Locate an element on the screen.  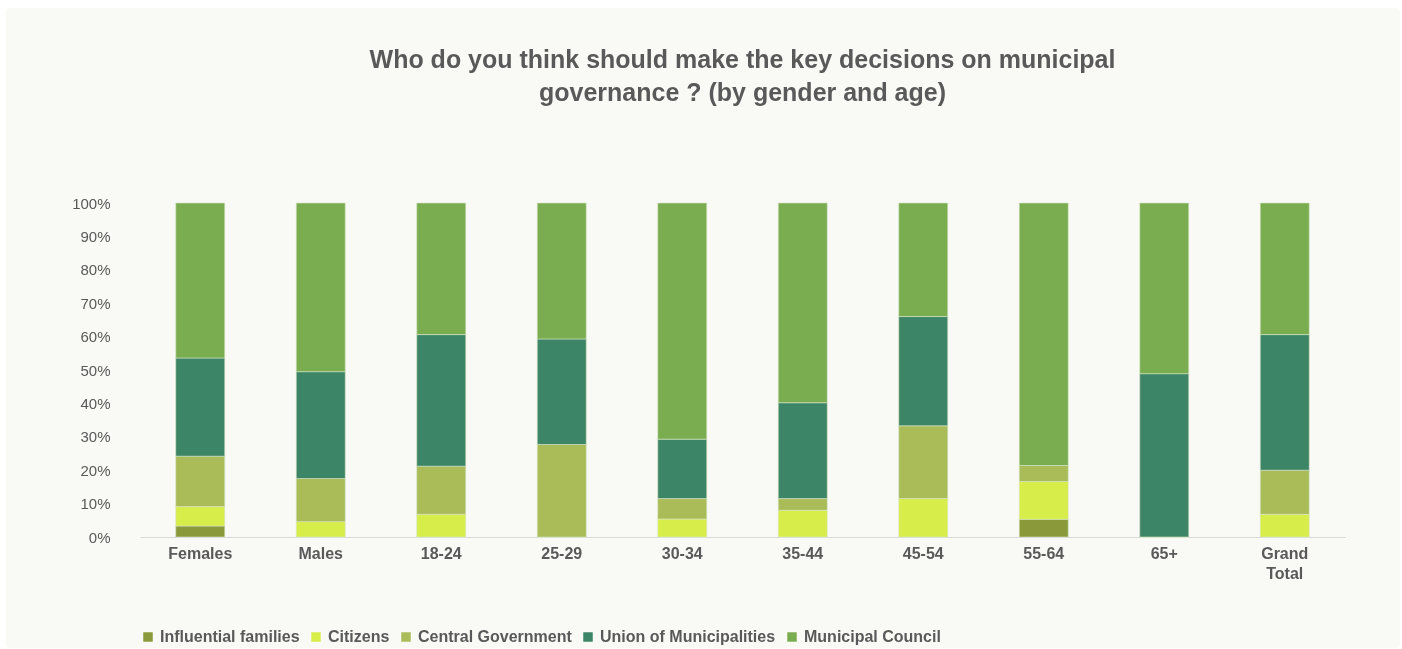
y-tick-label: 90% is located at coordinates (95, 236).